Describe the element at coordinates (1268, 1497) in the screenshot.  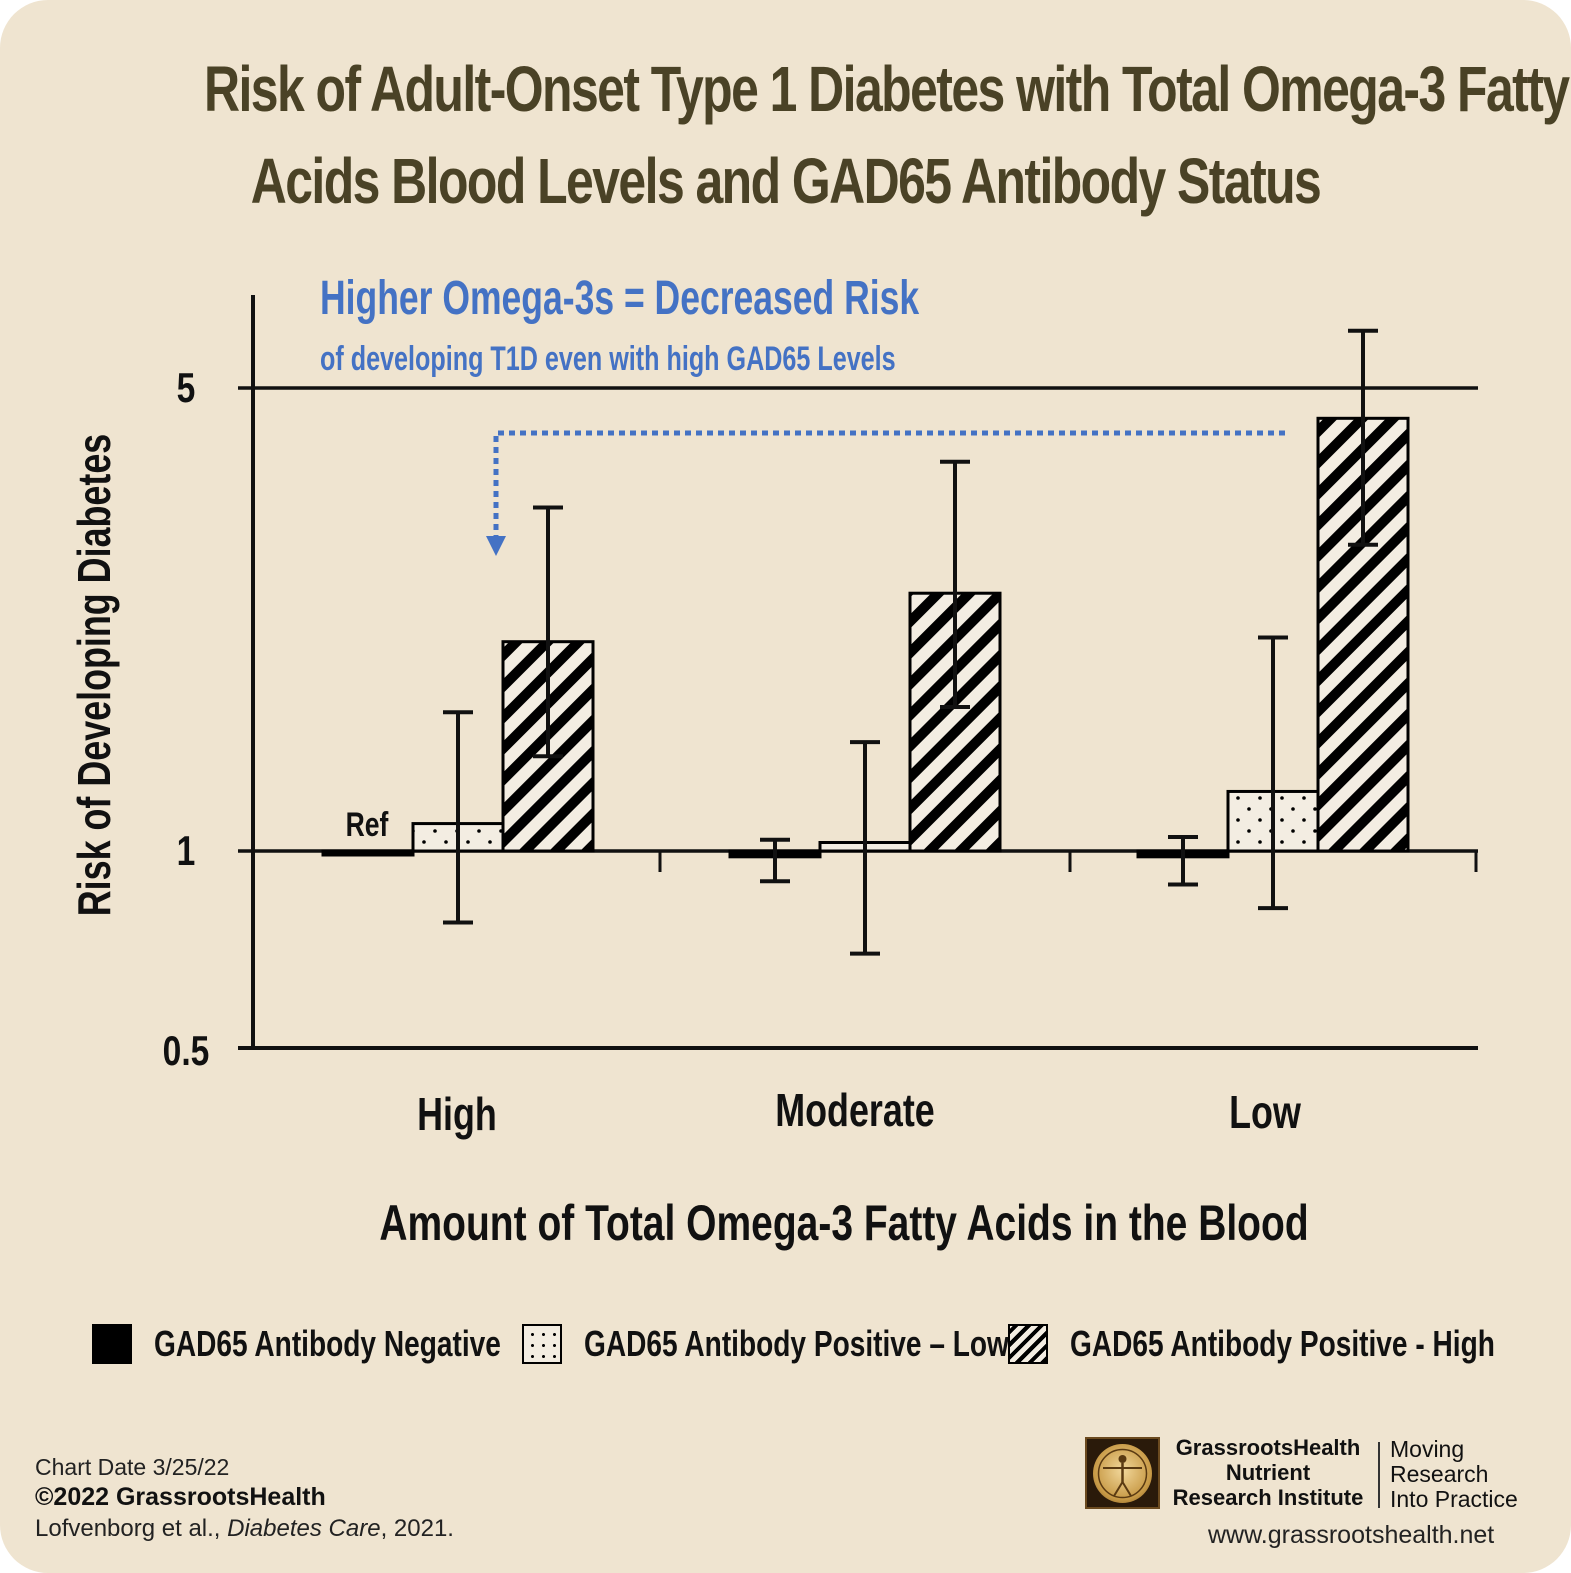
I see `org-name-line3: Research Institute` at that location.